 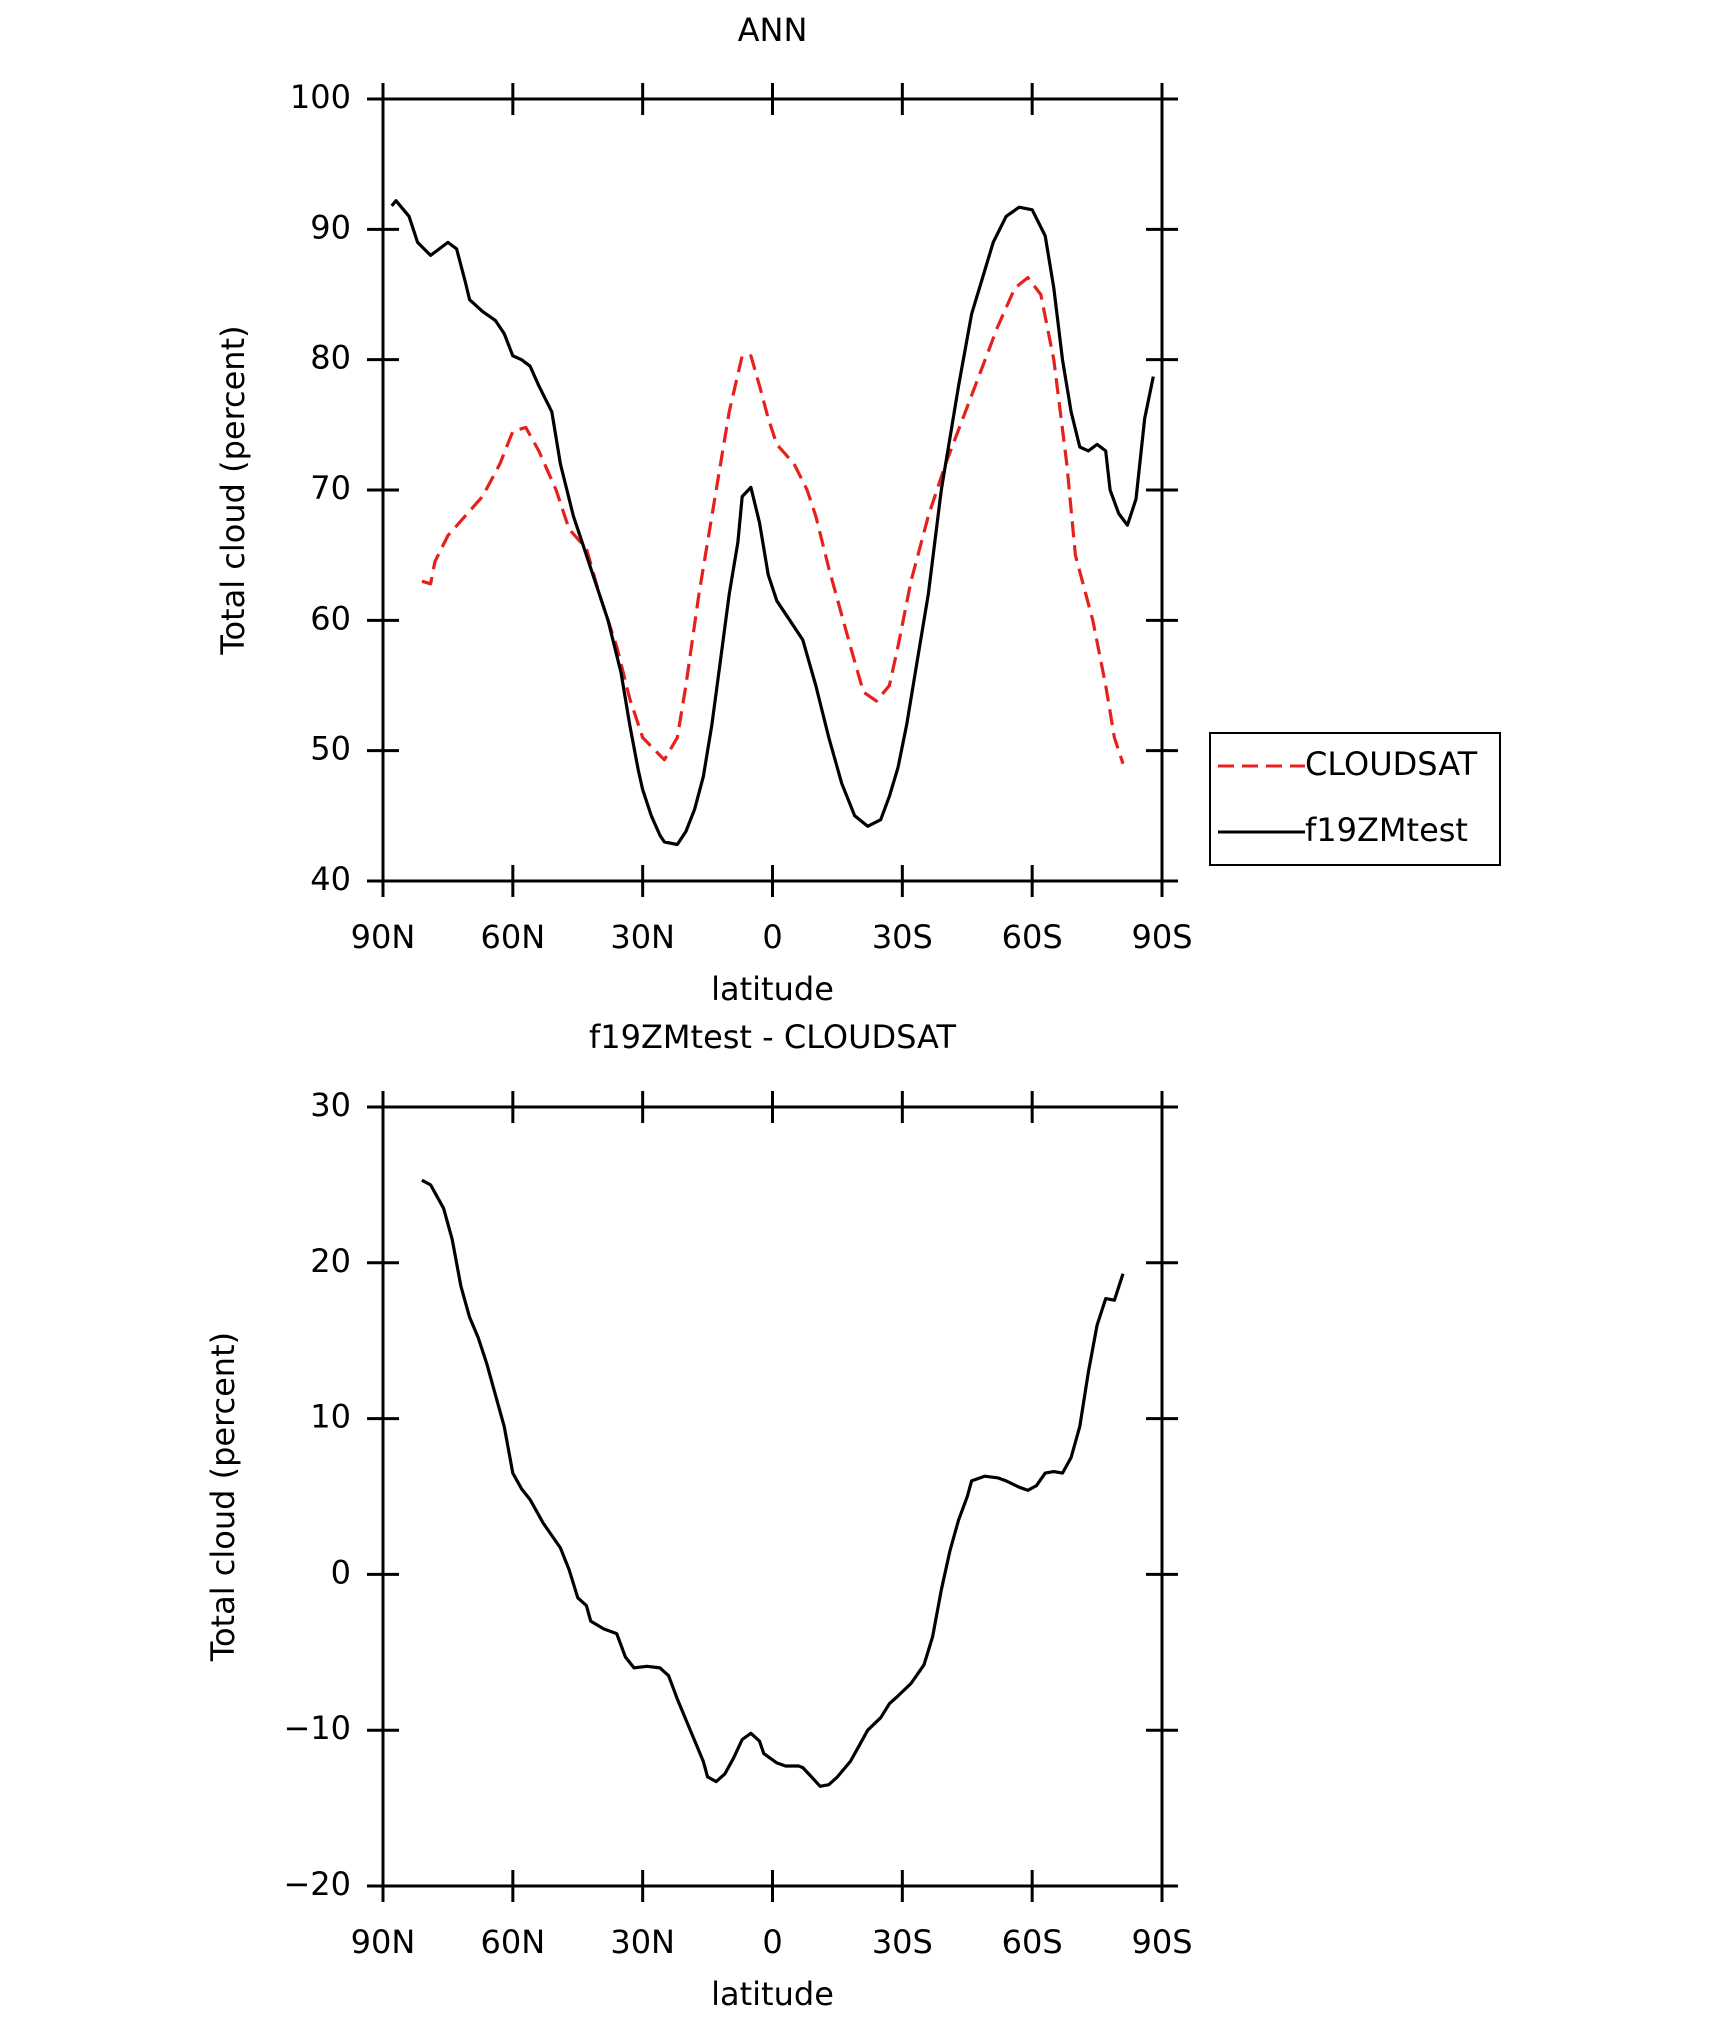 What do you see at coordinates (772, 1037) in the screenshot?
I see `chart-title: f19ZMtest - CLOUDSAT` at bounding box center [772, 1037].